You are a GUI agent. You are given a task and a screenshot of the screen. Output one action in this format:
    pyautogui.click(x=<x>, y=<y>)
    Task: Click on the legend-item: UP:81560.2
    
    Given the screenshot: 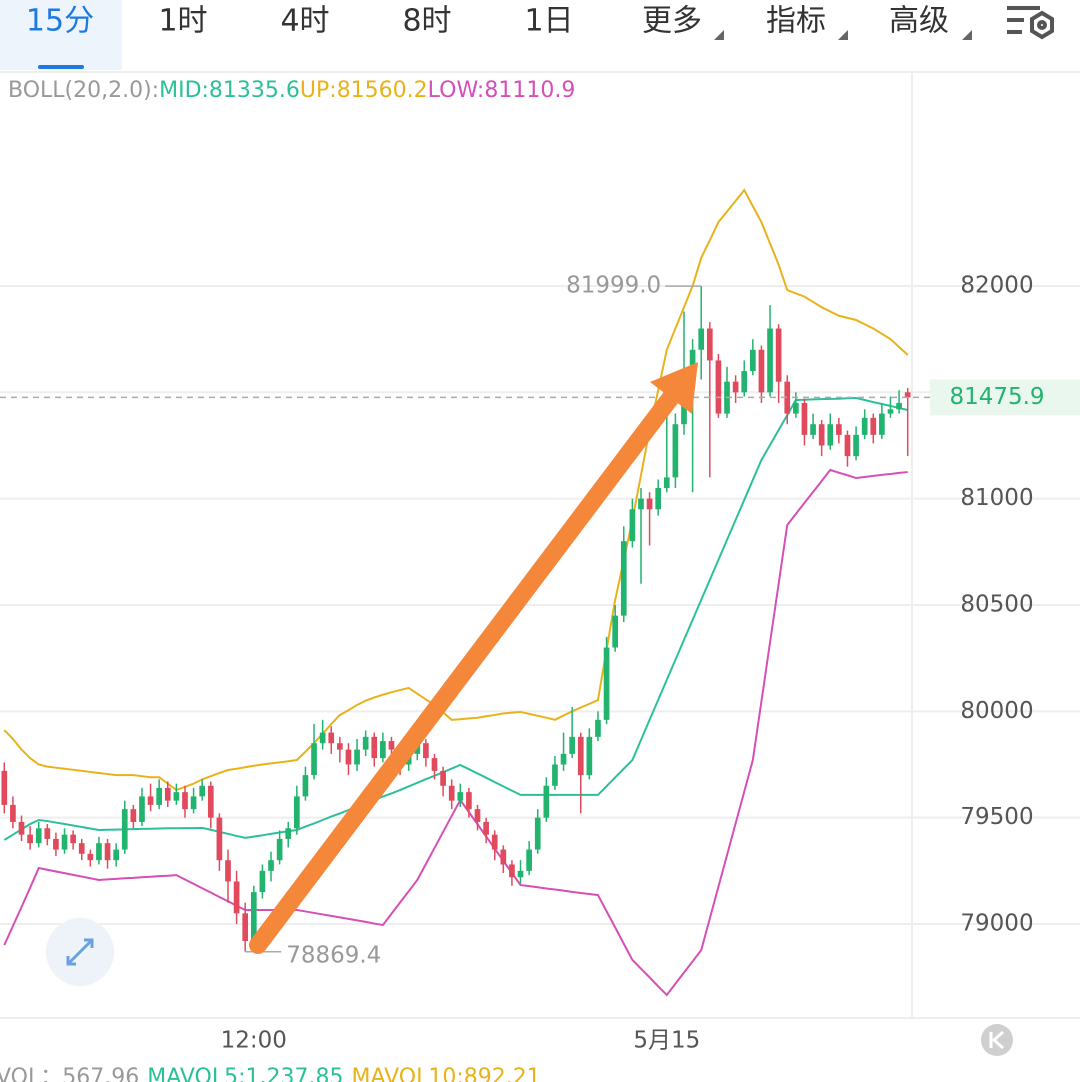 What is the action you would take?
    pyautogui.click(x=364, y=90)
    